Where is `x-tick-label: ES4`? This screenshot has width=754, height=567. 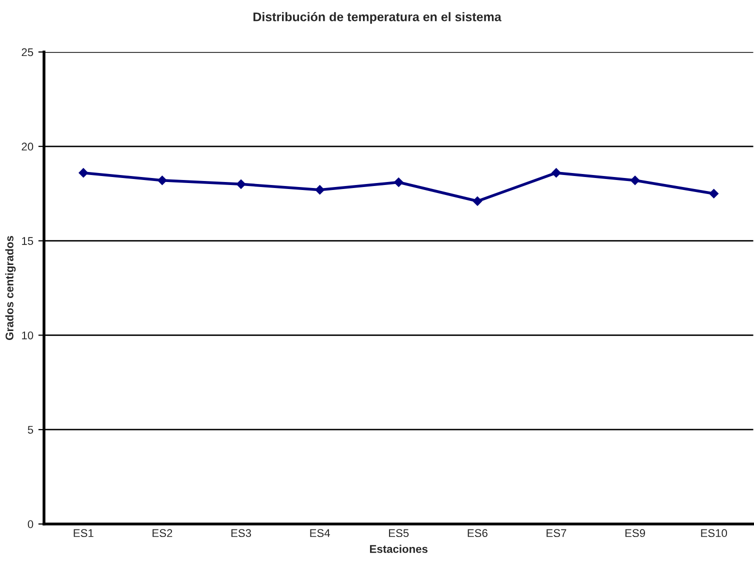
x-tick-label: ES4 is located at coordinates (320, 533).